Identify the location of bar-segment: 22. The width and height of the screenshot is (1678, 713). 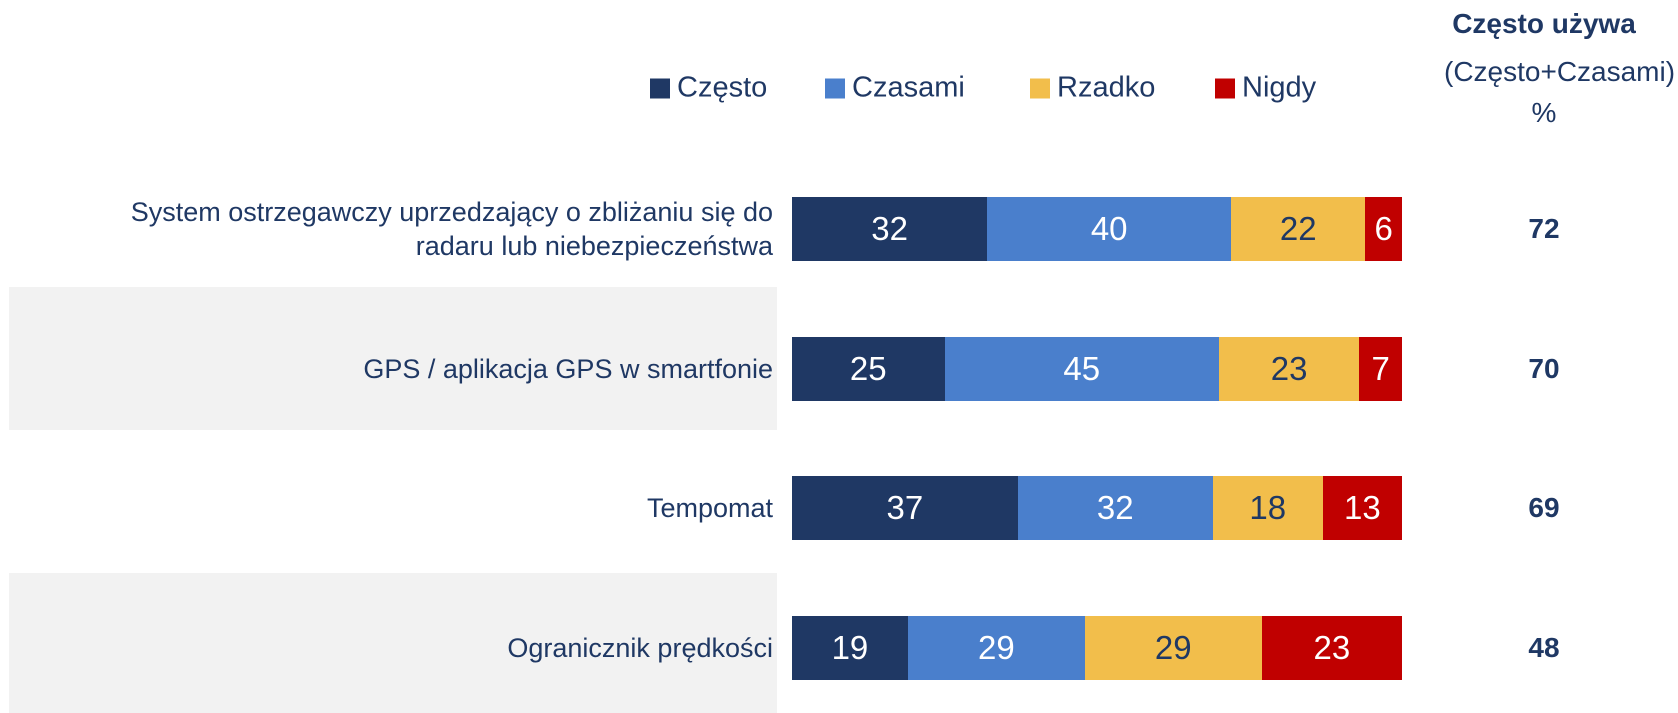
(1298, 229).